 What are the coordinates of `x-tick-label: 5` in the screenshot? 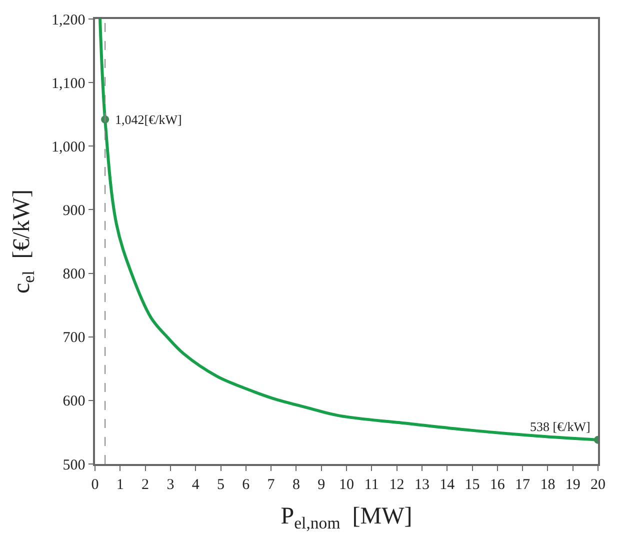 It's located at (220, 484).